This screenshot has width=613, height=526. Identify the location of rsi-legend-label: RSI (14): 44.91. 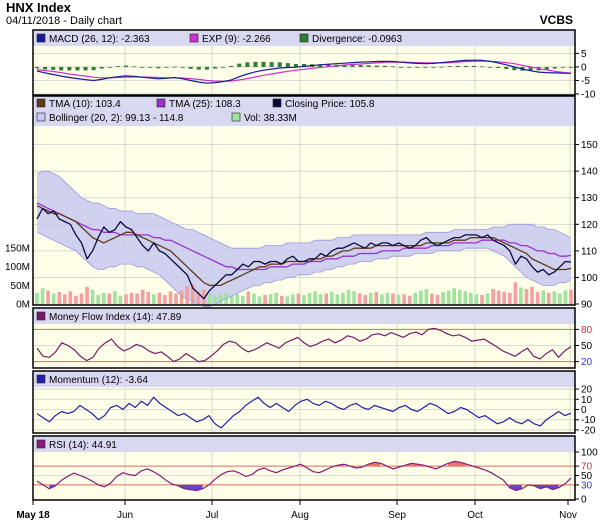
(83, 445).